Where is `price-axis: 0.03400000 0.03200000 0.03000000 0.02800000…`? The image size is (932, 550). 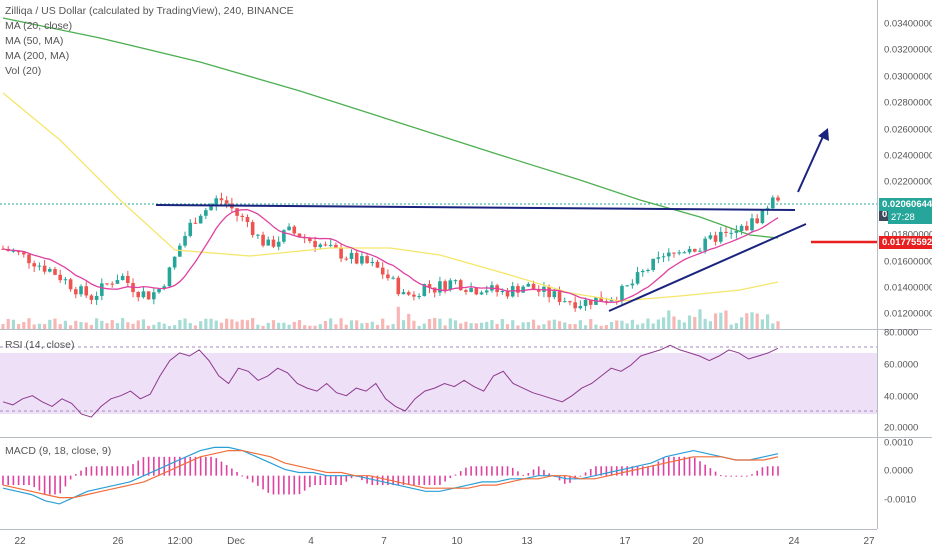 price-axis: 0.03400000 0.03200000 0.03000000 0.02800000… is located at coordinates (904, 164).